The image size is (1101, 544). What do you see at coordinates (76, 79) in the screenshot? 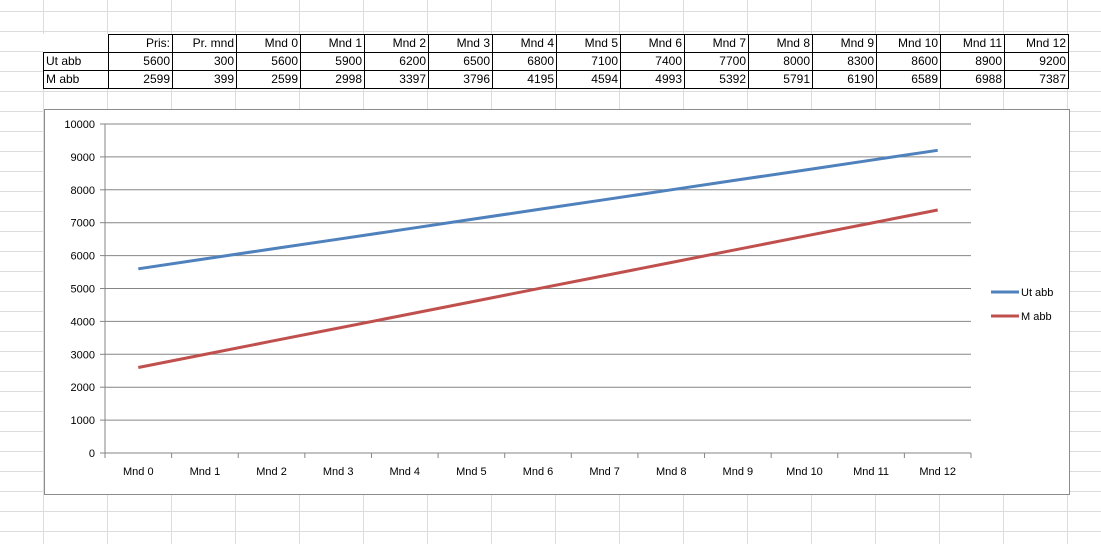
I see `row-label-cell: M abb` at bounding box center [76, 79].